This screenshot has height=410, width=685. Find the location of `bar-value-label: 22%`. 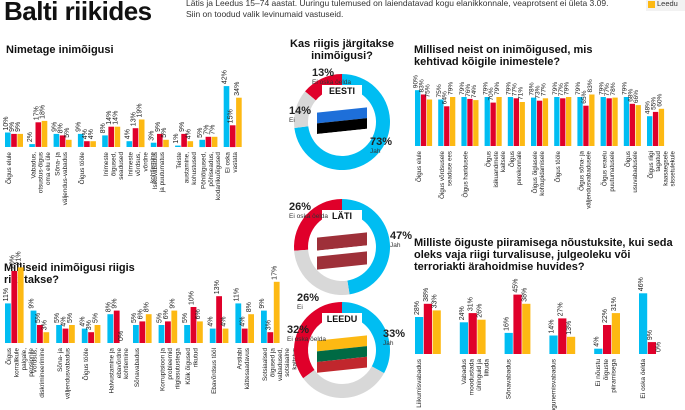

bar-value-label: 22% is located at coordinates (605, 316).